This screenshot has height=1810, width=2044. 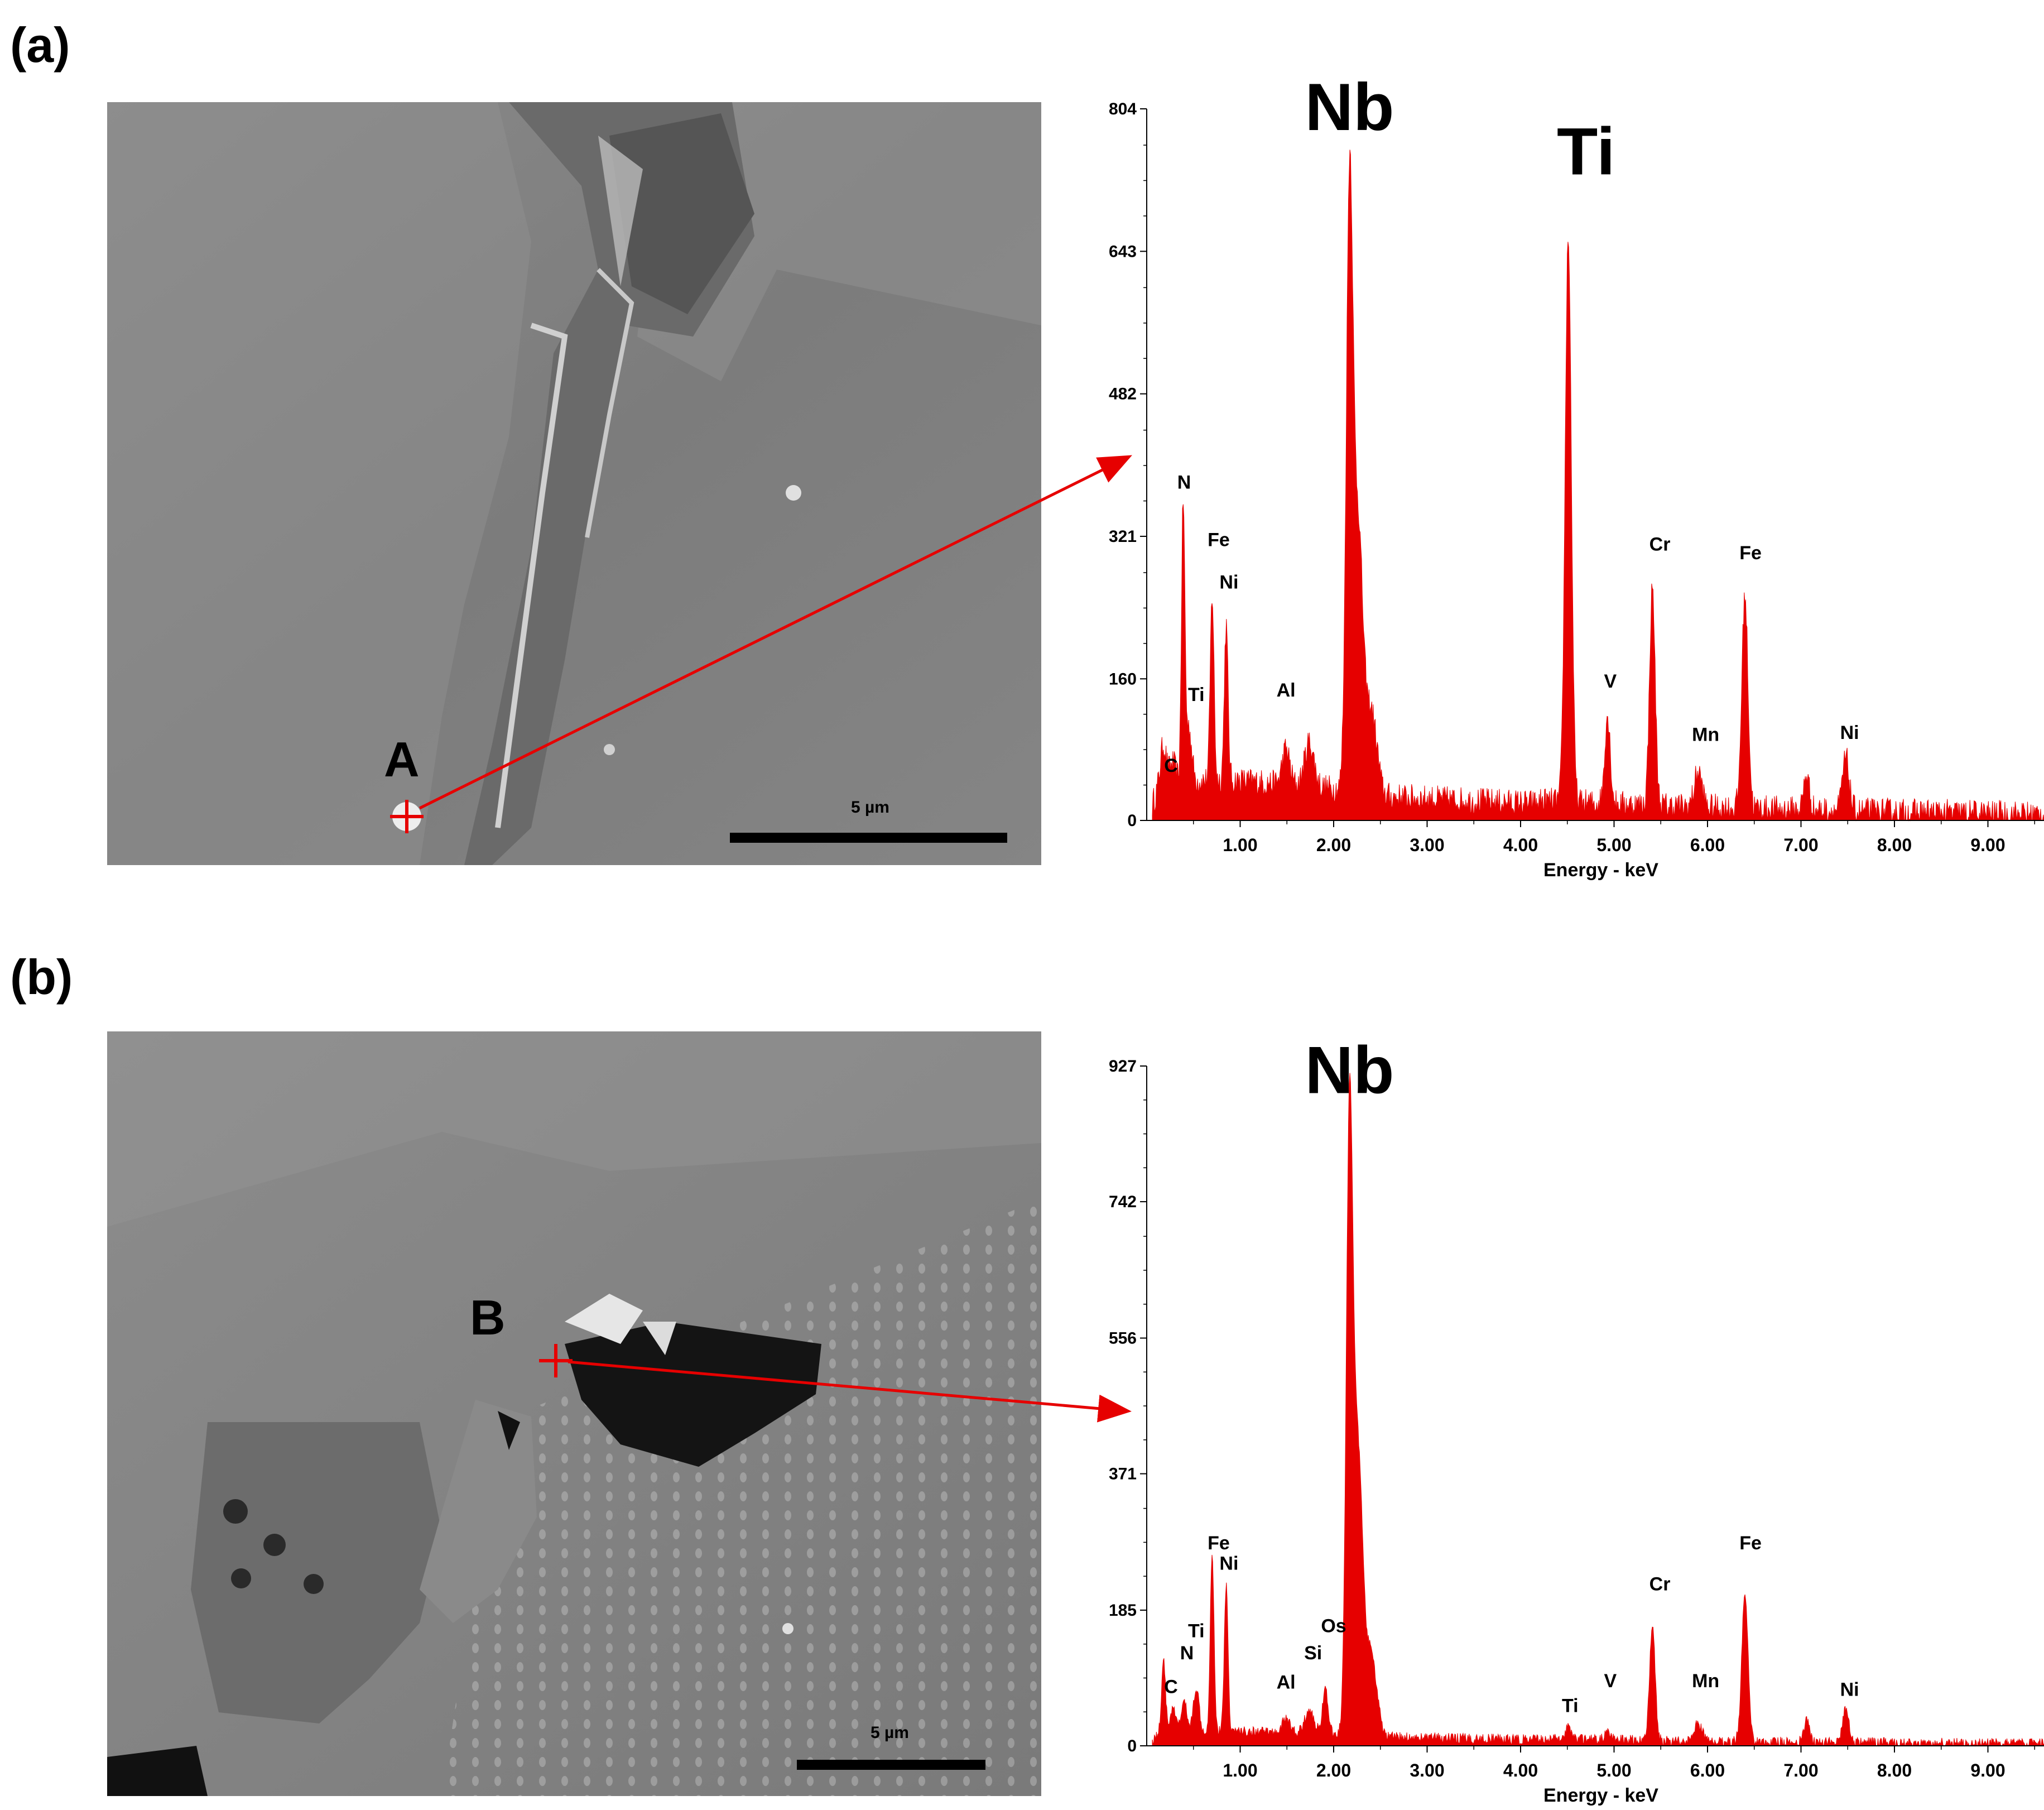 I want to click on y-tick-label: 804, so click(x=1123, y=109).